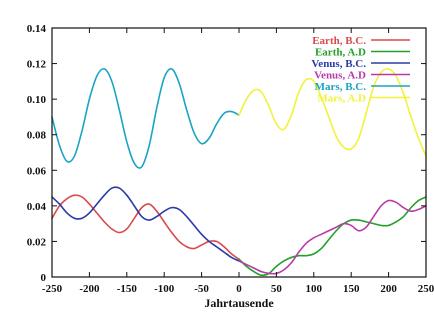  Describe the element at coordinates (277, 289) in the screenshot. I see `x-tick-label: 50` at that location.